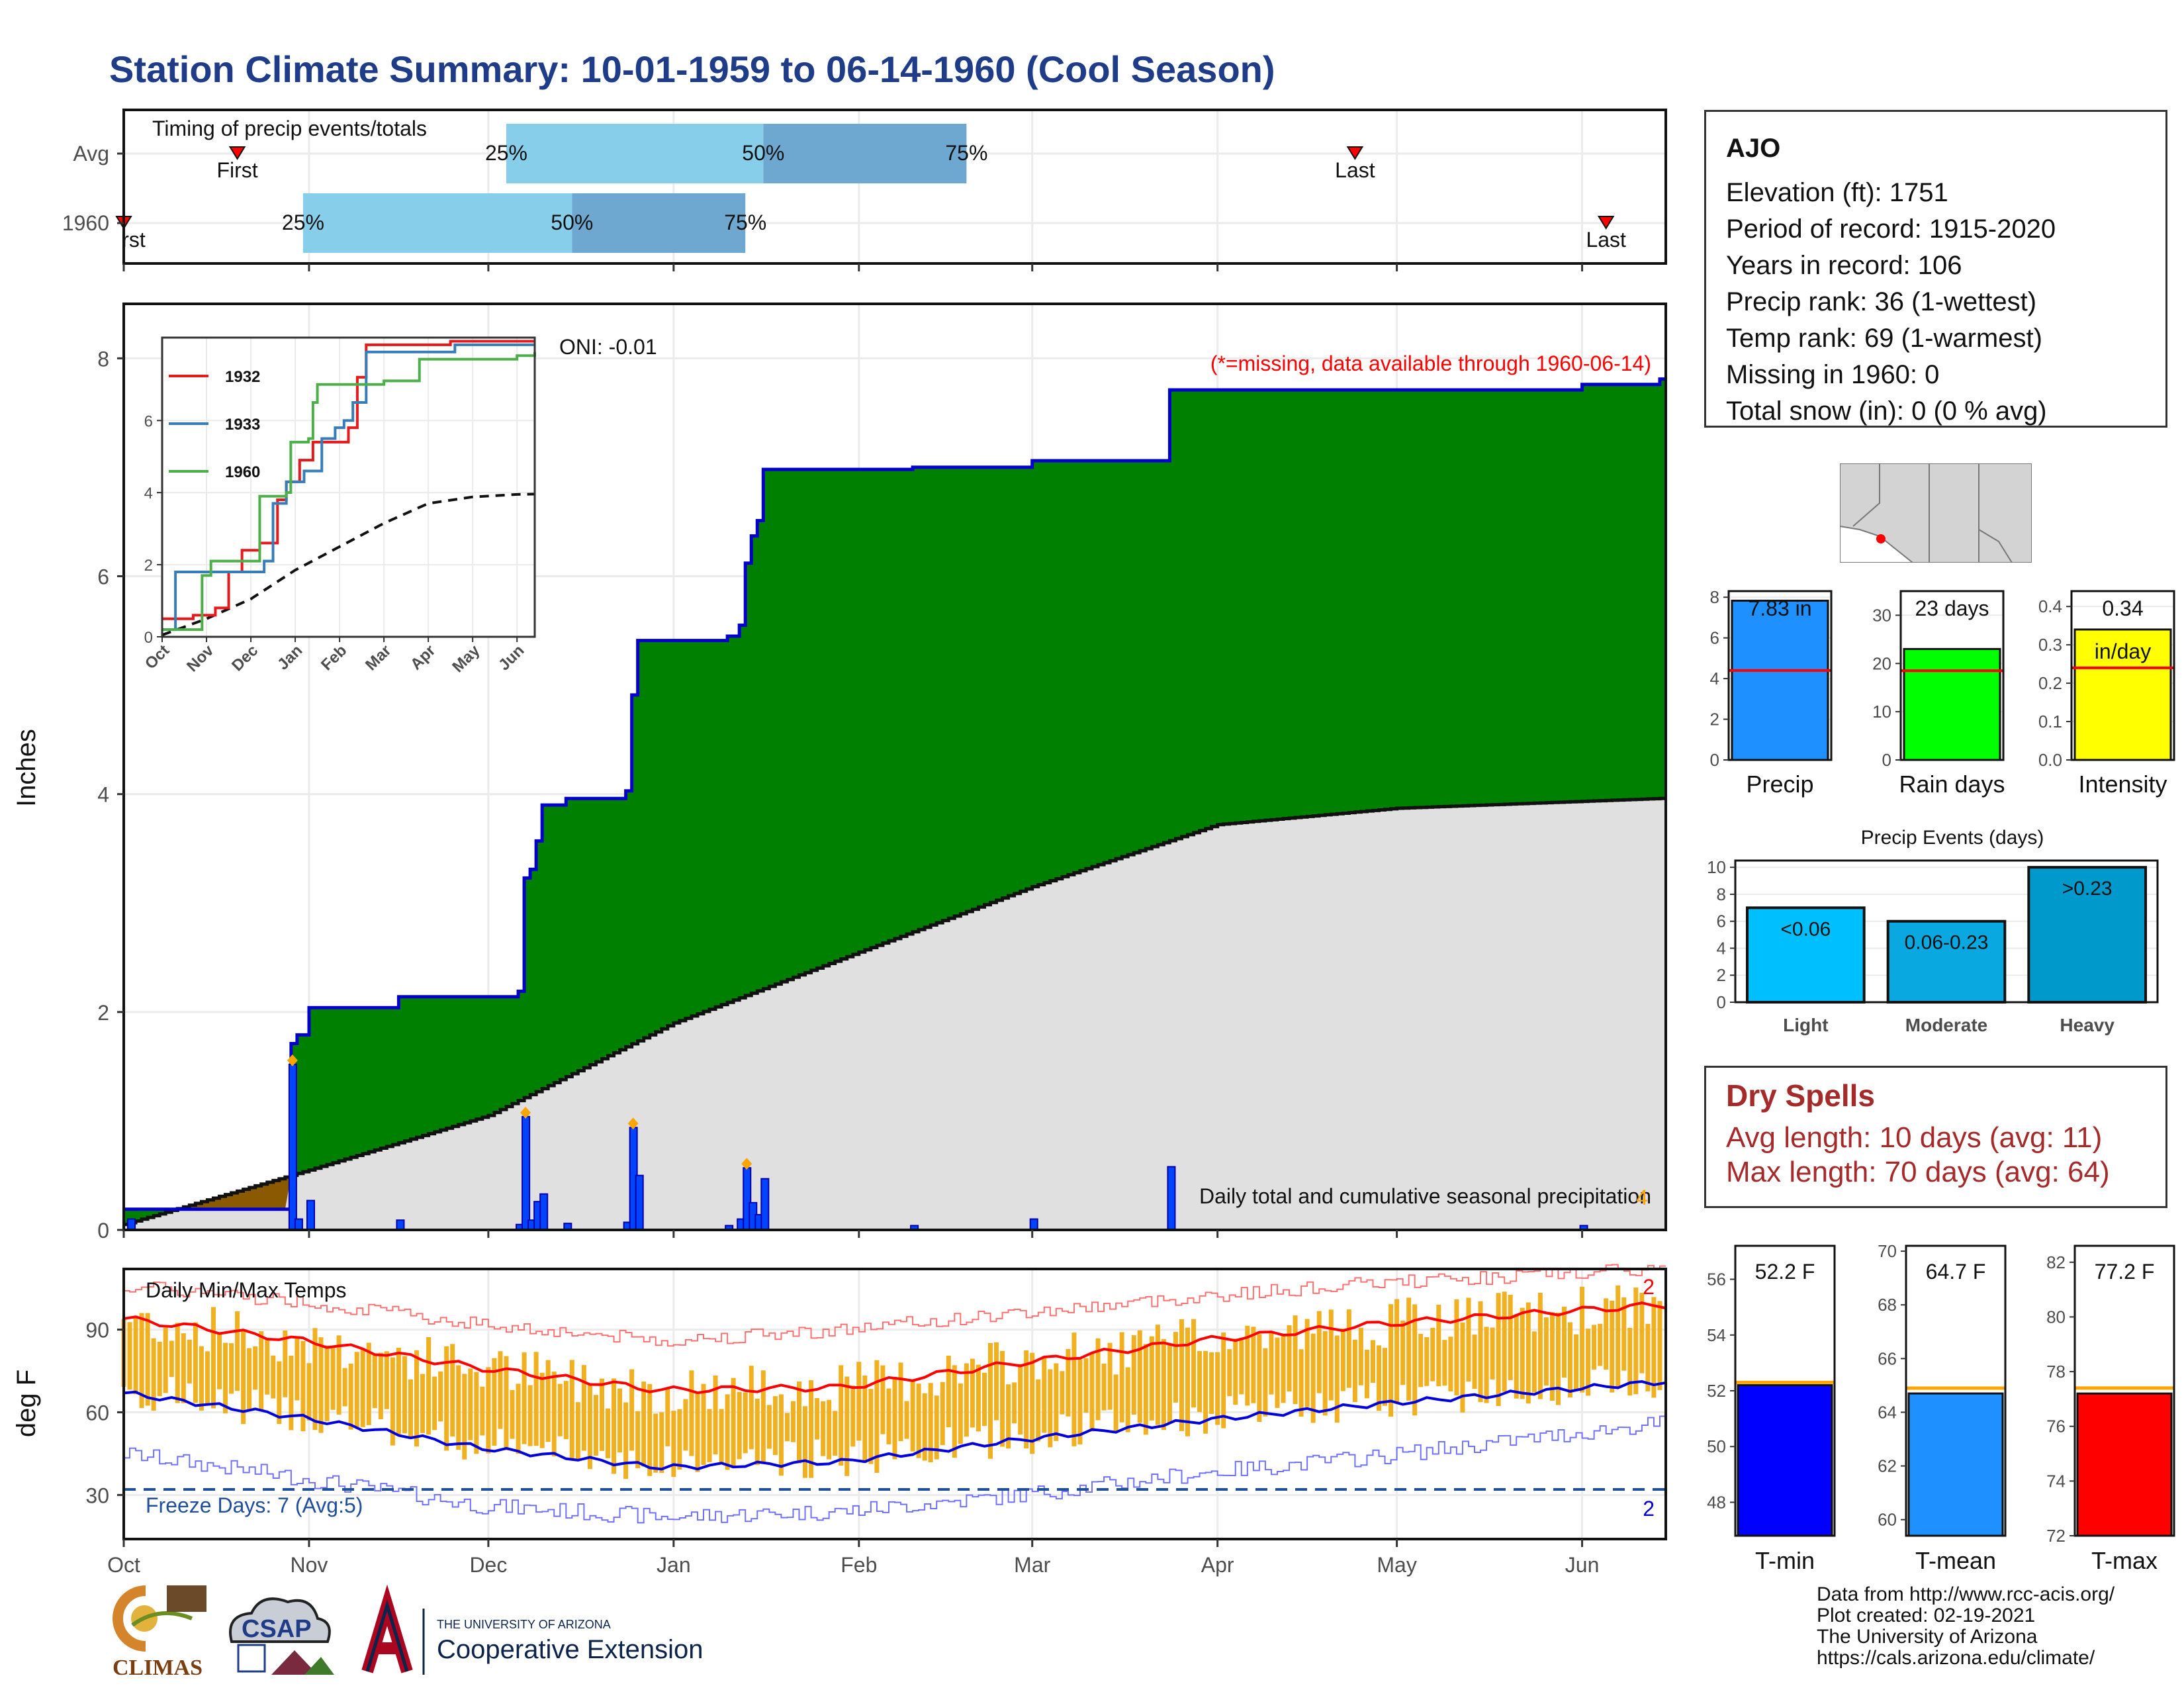 The image size is (2184, 1688). I want to click on temp-summary-value-label: 77.2 F, so click(2125, 1272).